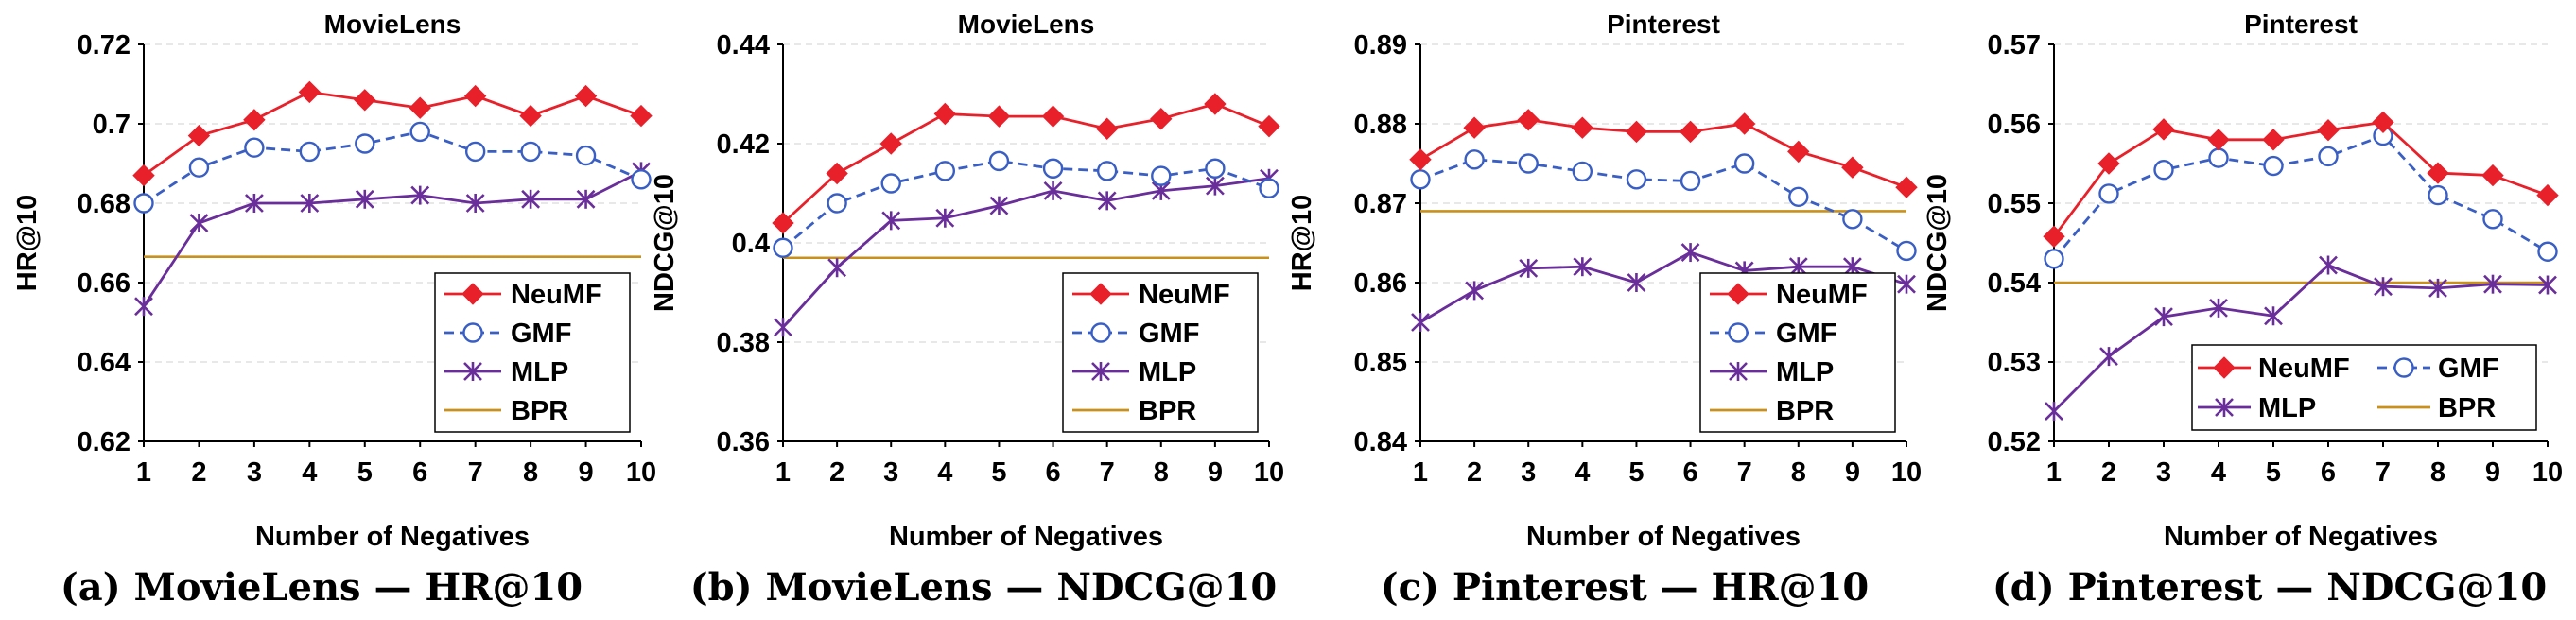  What do you see at coordinates (104, 442) in the screenshot?
I see `y-tick-label: 0.62` at bounding box center [104, 442].